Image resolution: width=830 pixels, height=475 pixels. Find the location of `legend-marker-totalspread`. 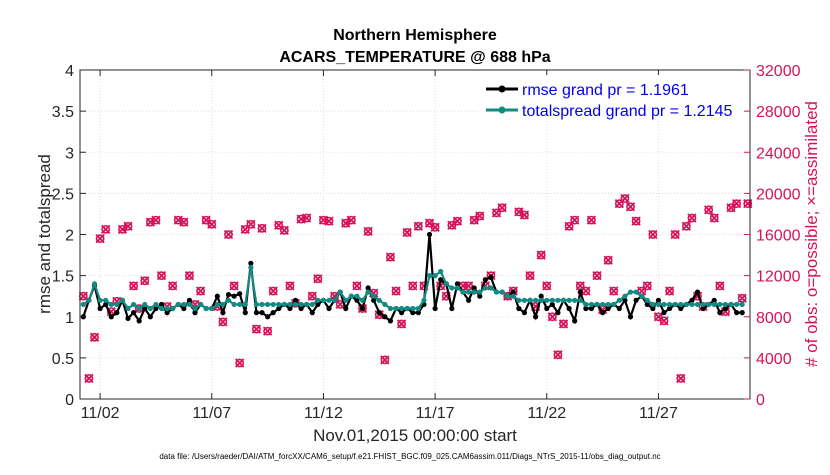

legend-marker-totalspread is located at coordinates (502, 110).